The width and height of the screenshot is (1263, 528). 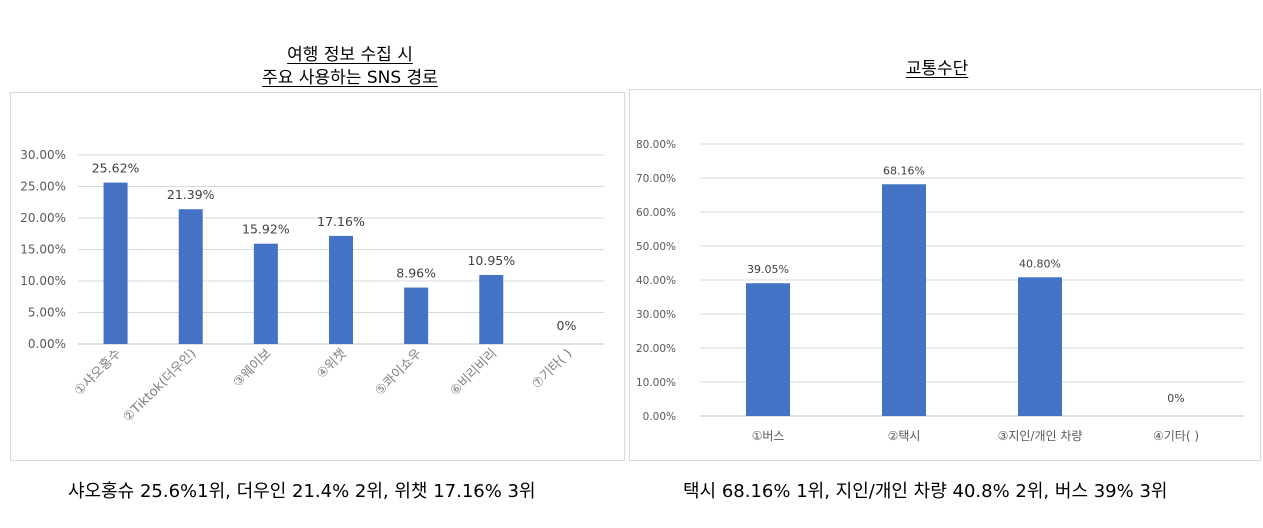 What do you see at coordinates (656, 247) in the screenshot?
I see `right-y-tick-label: 50.00%` at bounding box center [656, 247].